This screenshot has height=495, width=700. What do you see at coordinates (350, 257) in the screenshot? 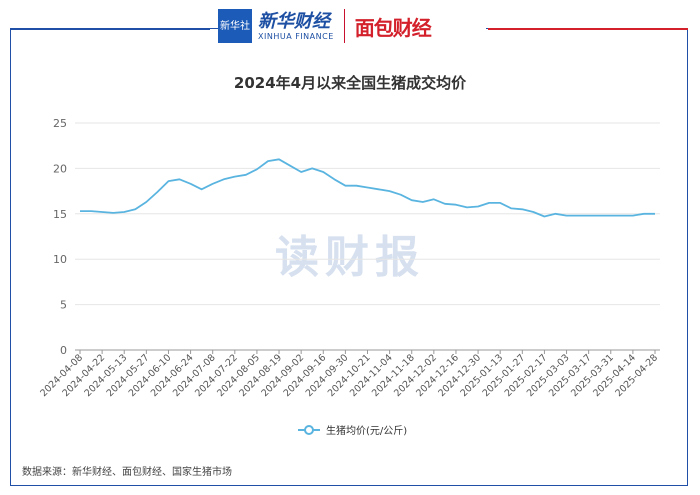
I see `watermark: 读财报` at bounding box center [350, 257].